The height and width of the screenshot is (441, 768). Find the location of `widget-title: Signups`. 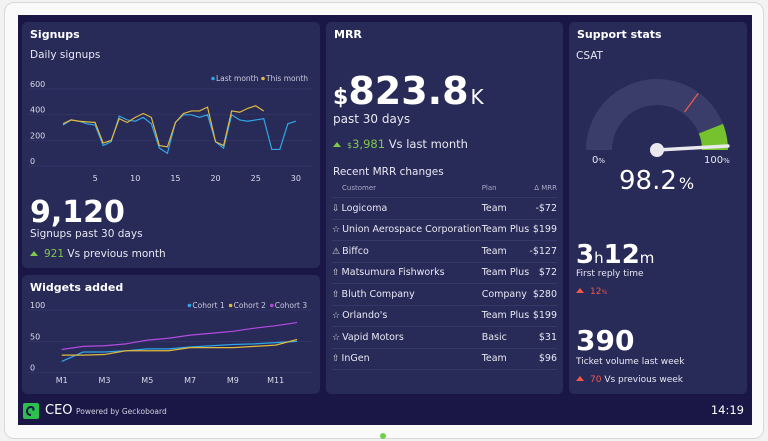

widget-title: Signups is located at coordinates (55, 34).